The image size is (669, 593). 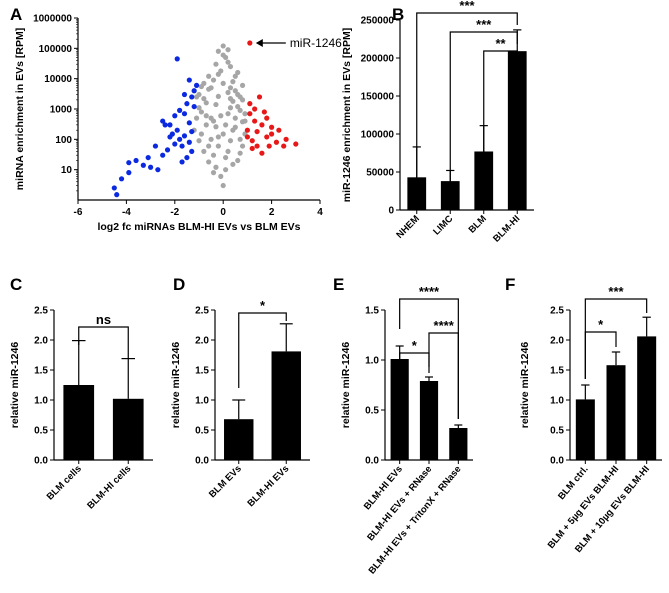 What do you see at coordinates (126, 212) in the screenshot?
I see `scatter-x-tick-label: -4` at bounding box center [126, 212].